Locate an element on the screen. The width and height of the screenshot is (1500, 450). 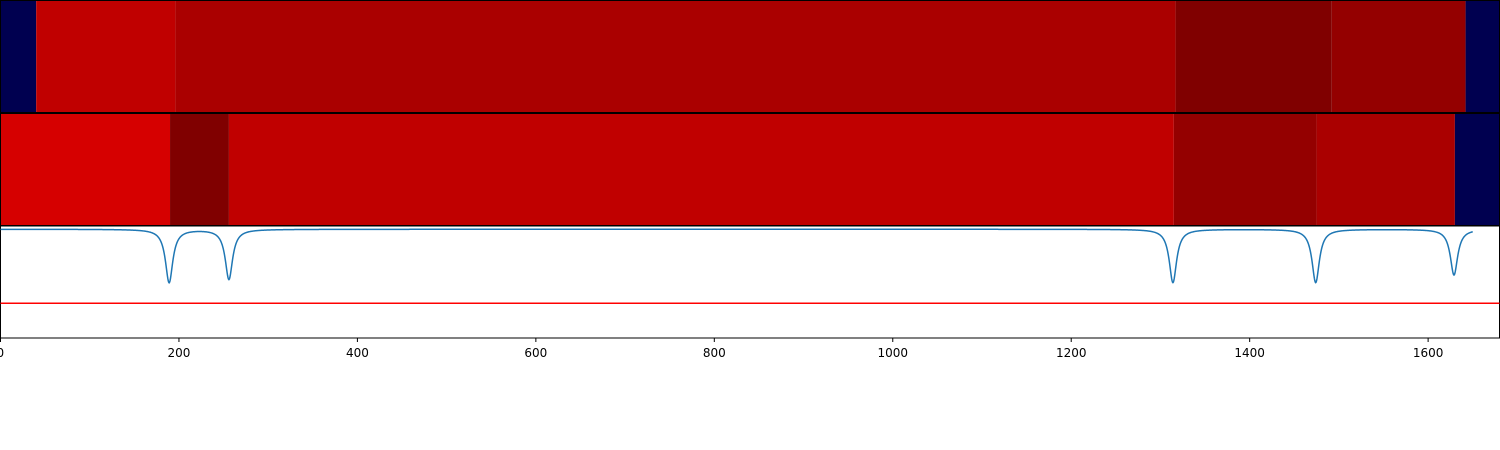
x-tick-label-1200: 1200 is located at coordinates (1071, 353).